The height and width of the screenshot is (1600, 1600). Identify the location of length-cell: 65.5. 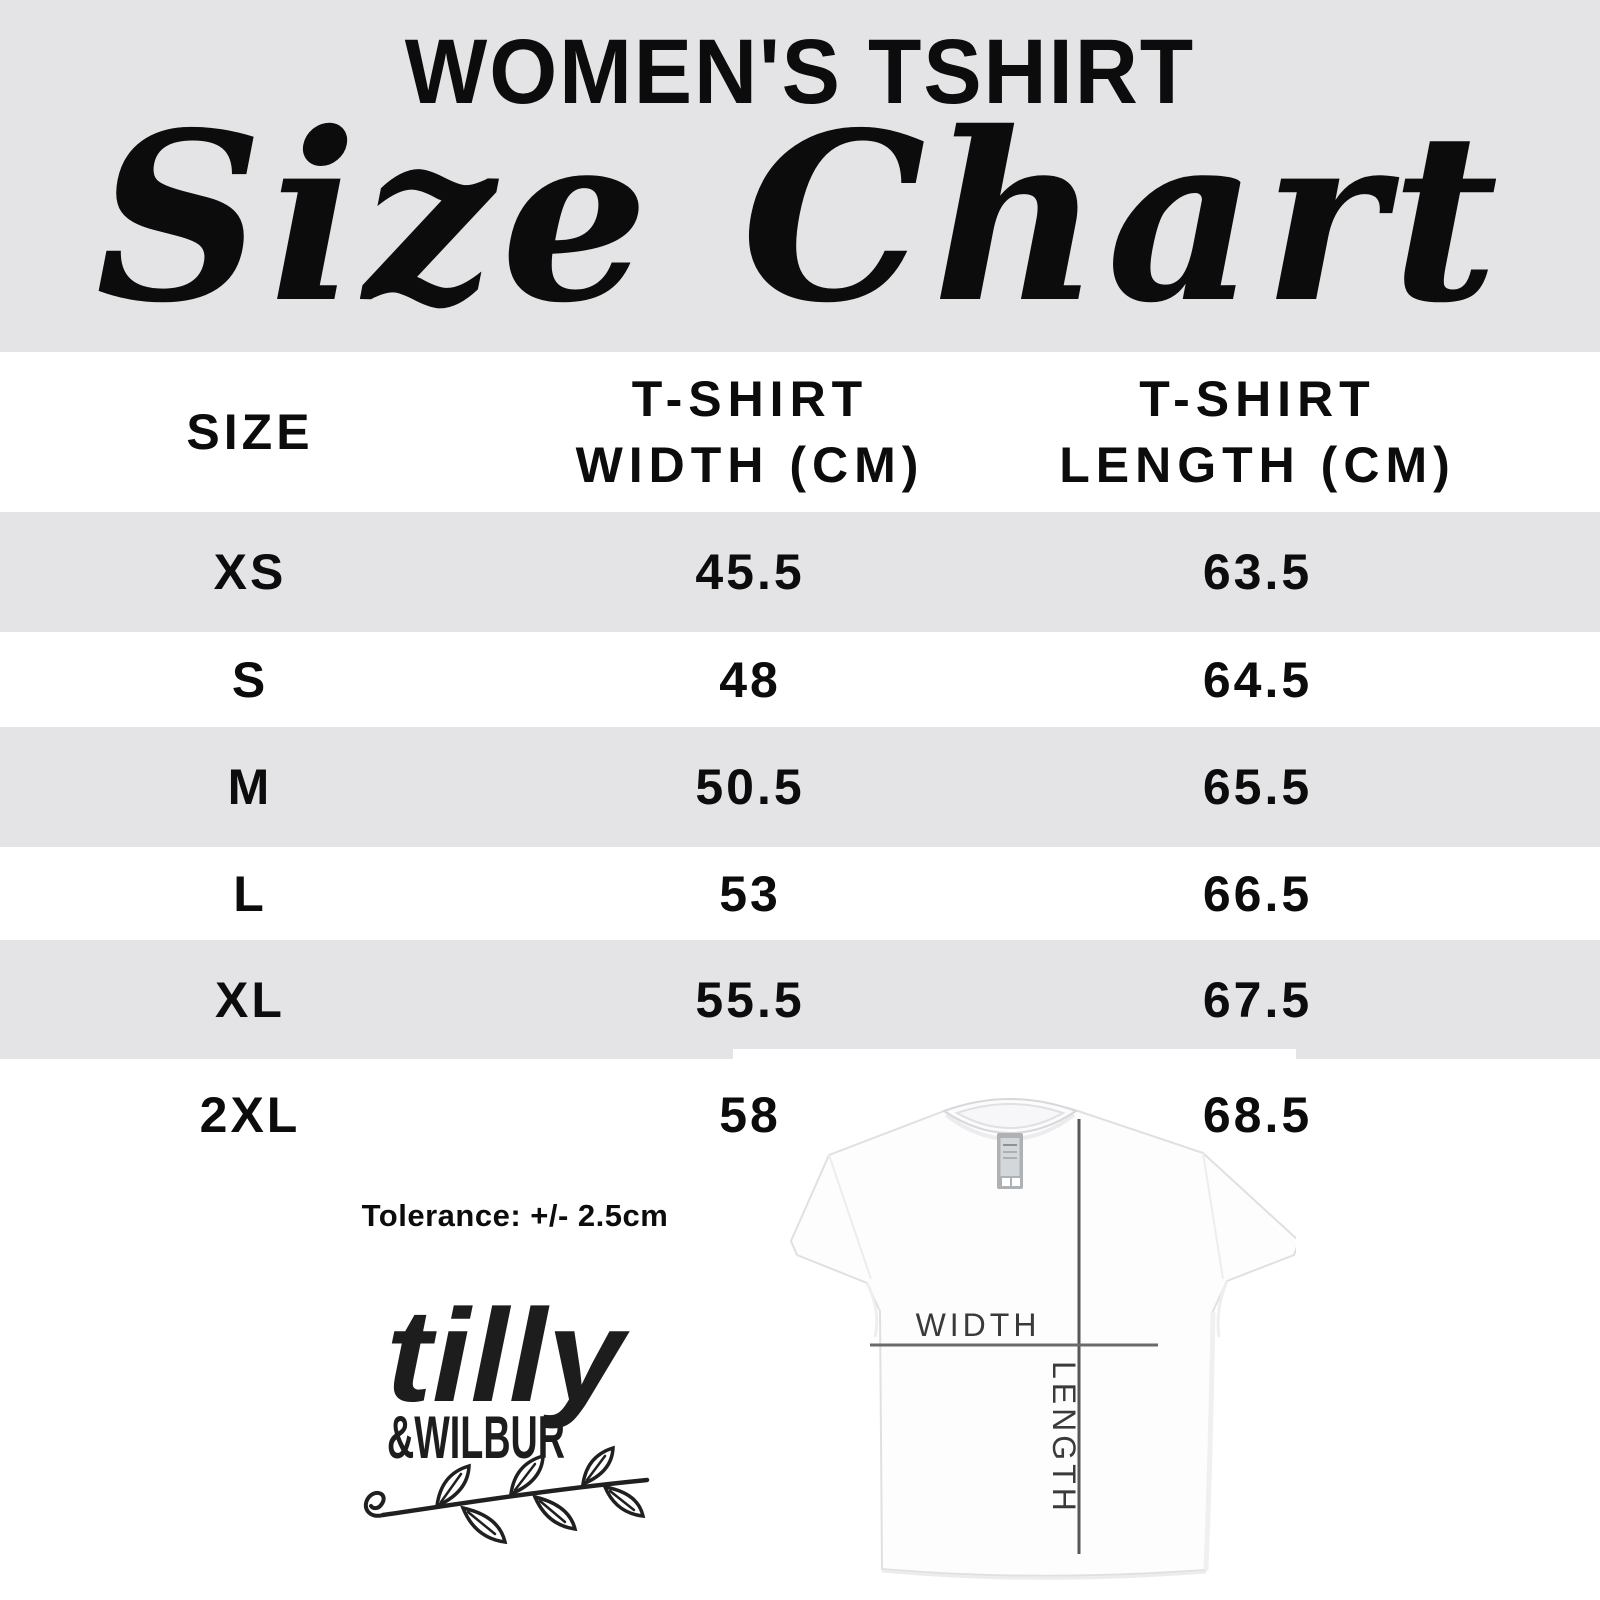
(1257, 787).